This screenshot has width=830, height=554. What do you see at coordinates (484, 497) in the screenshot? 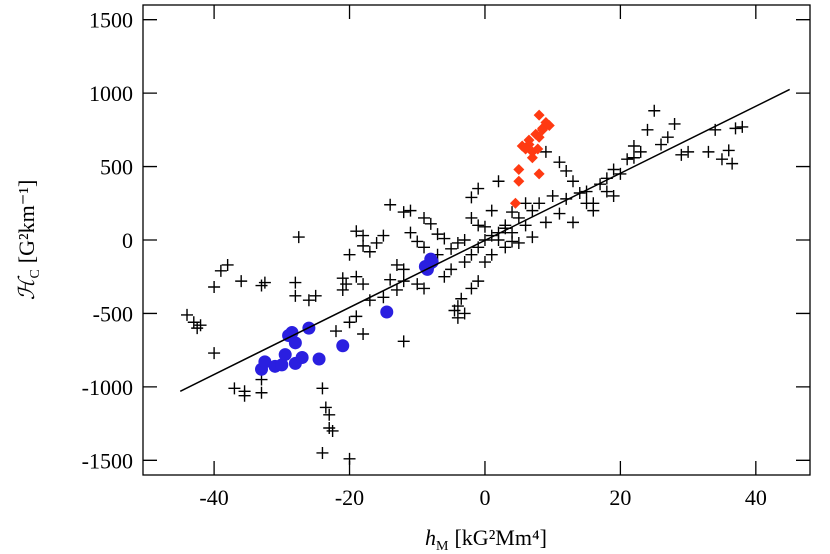
I see `x-tick-label: 0` at bounding box center [484, 497].